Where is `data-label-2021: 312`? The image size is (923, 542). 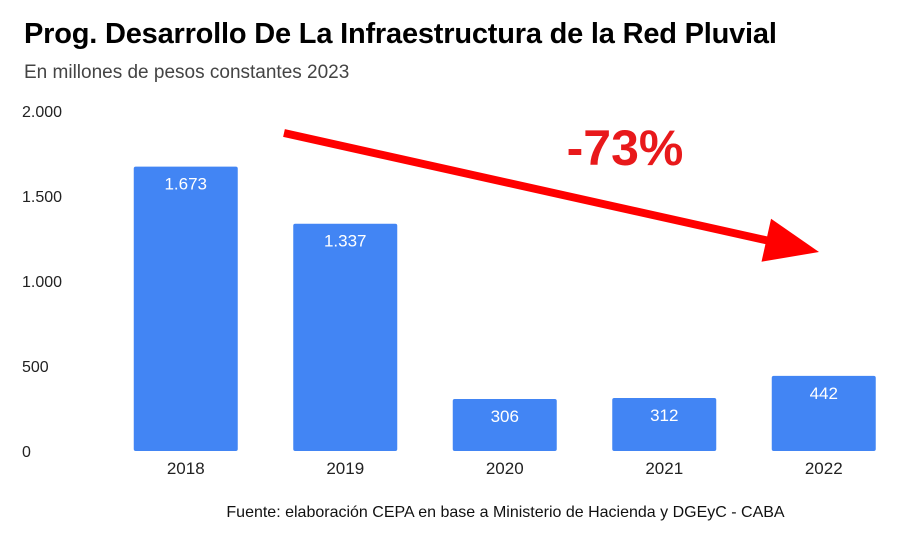 data-label-2021: 312 is located at coordinates (664, 415).